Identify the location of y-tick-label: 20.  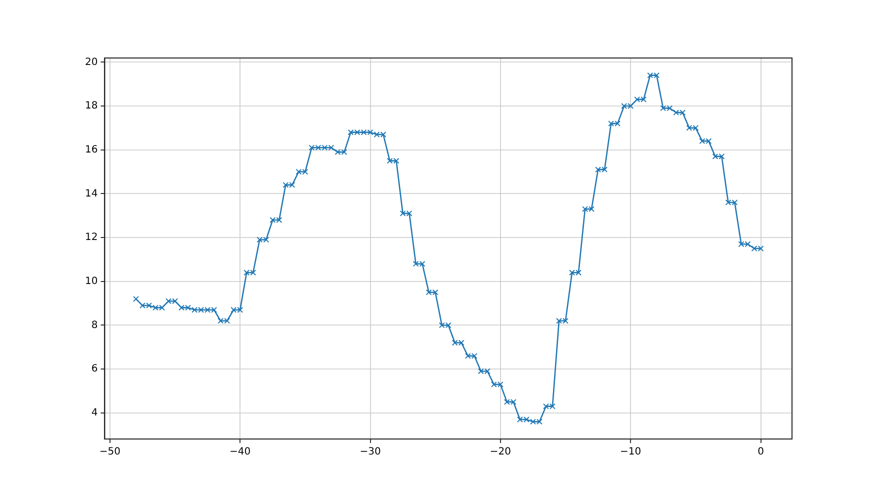
(91, 62).